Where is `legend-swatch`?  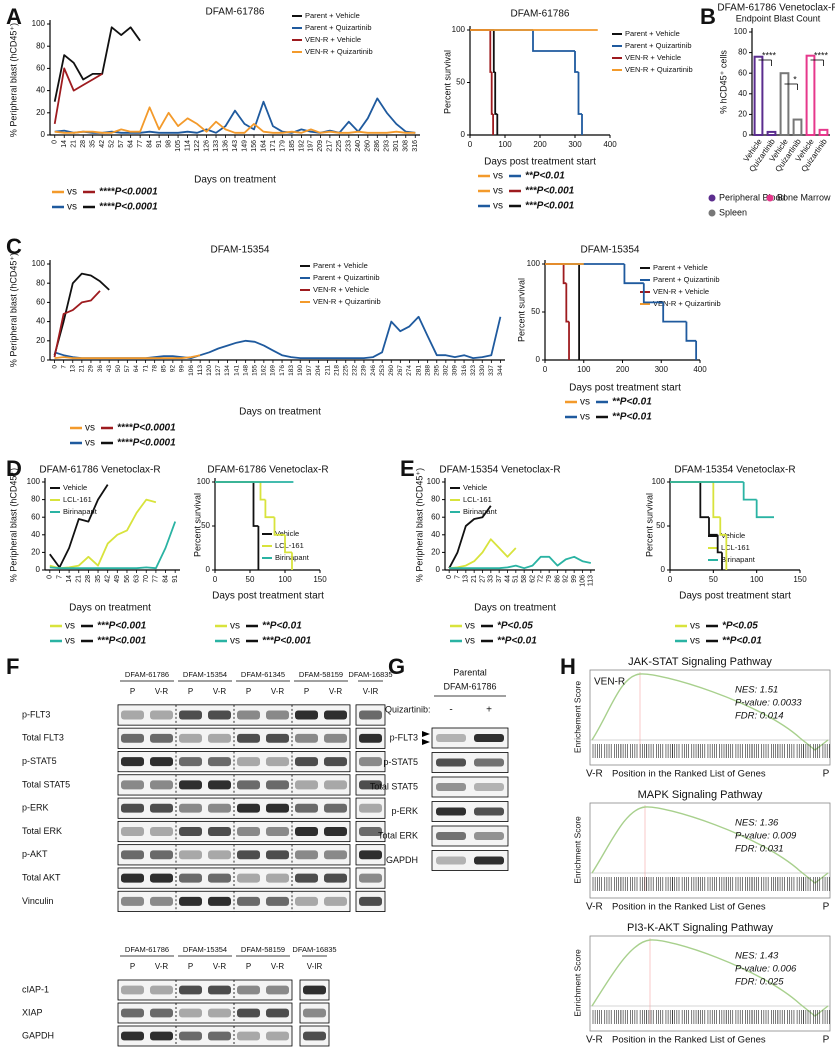 legend-swatch is located at coordinates (770, 198).